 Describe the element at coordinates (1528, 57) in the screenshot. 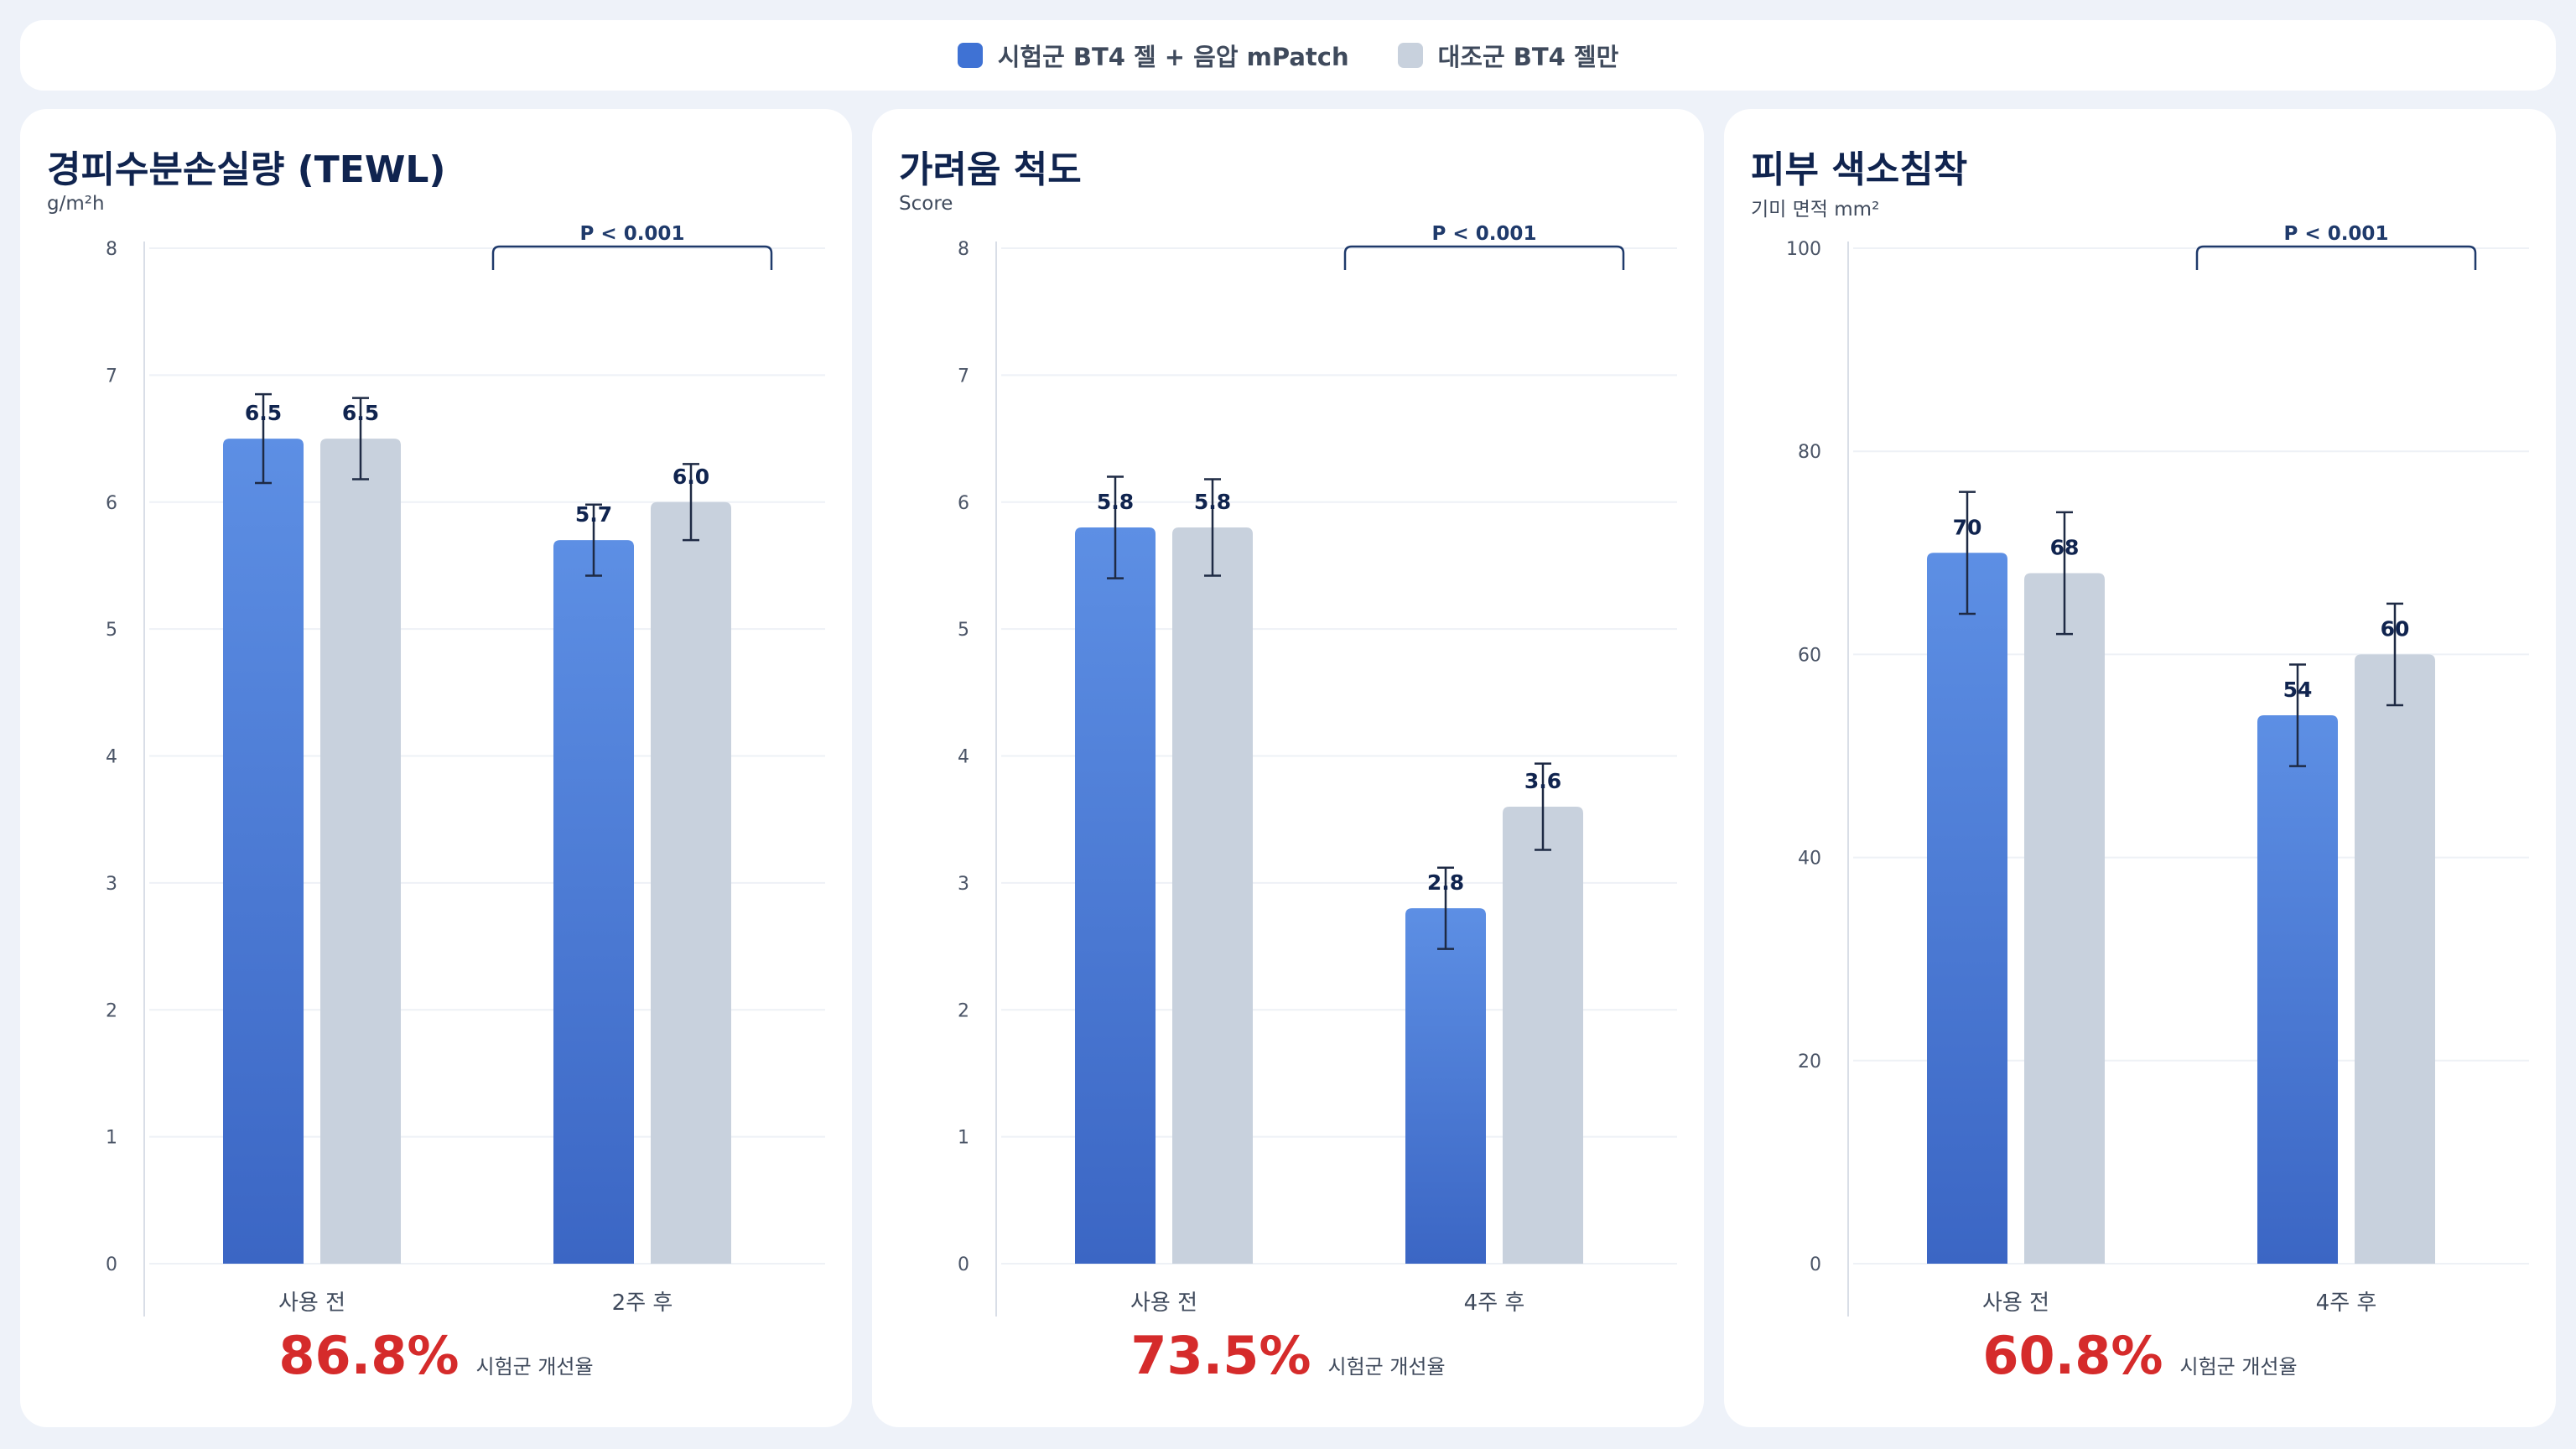

I see `legend-label-control: 대조군 BT4 젤만` at that location.